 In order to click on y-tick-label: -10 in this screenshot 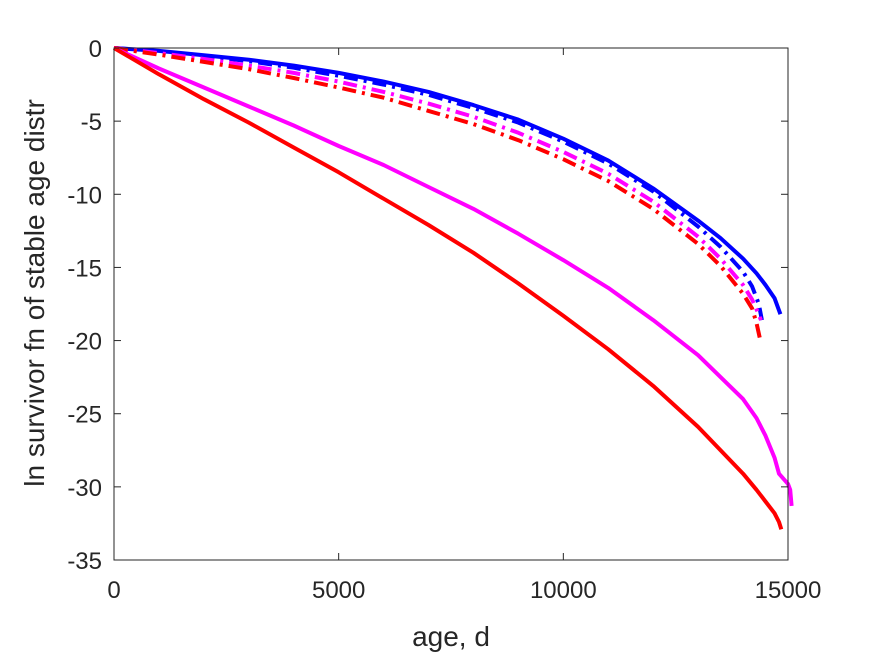, I will do `click(84, 195)`.